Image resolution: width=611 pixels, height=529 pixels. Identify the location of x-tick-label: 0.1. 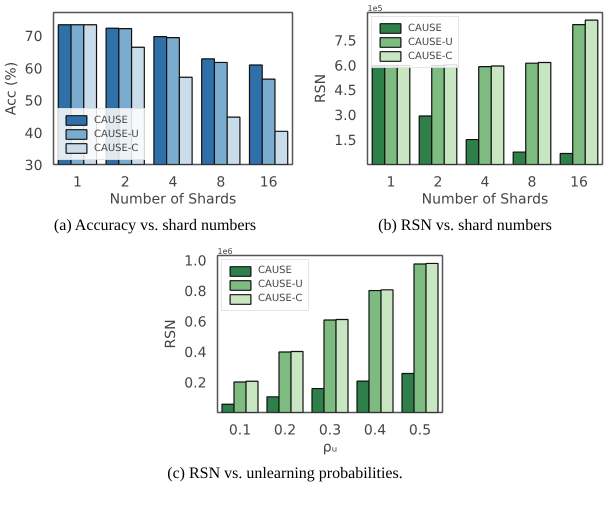
(240, 430).